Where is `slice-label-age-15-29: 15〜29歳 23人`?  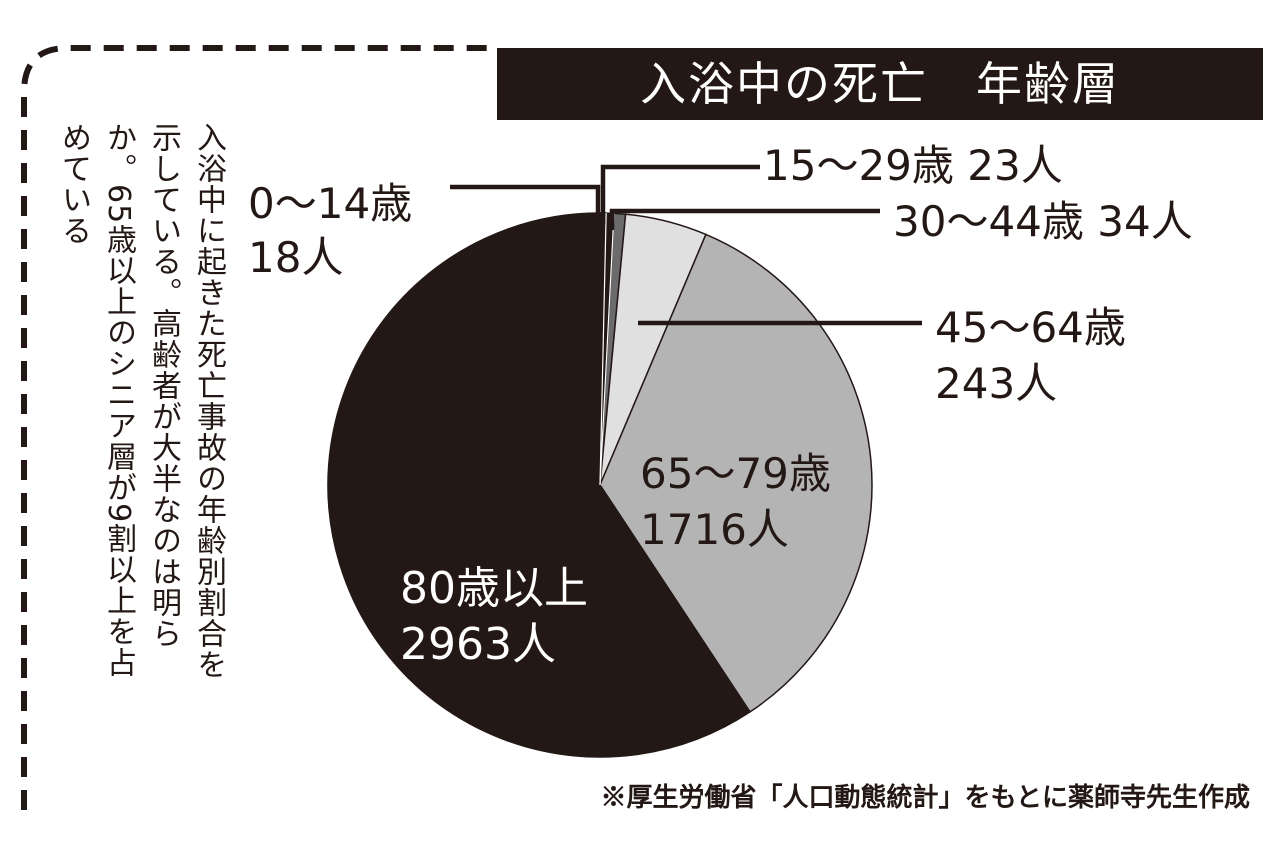
slice-label-age-15-29: 15〜29歳 23人 is located at coordinates (913, 166).